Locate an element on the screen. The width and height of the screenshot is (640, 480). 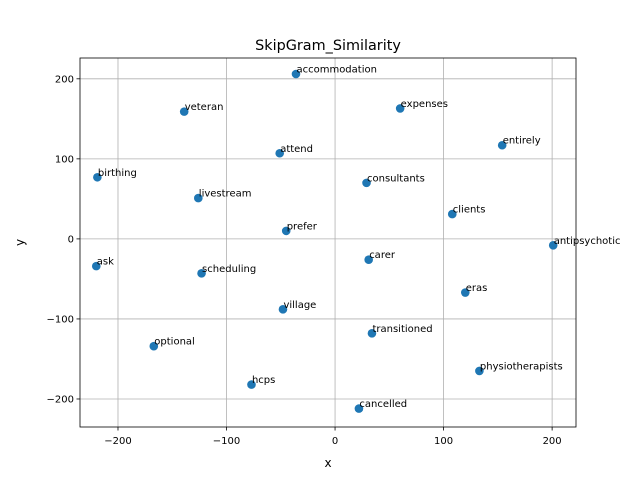
data-point-hcps is located at coordinates (251, 384).